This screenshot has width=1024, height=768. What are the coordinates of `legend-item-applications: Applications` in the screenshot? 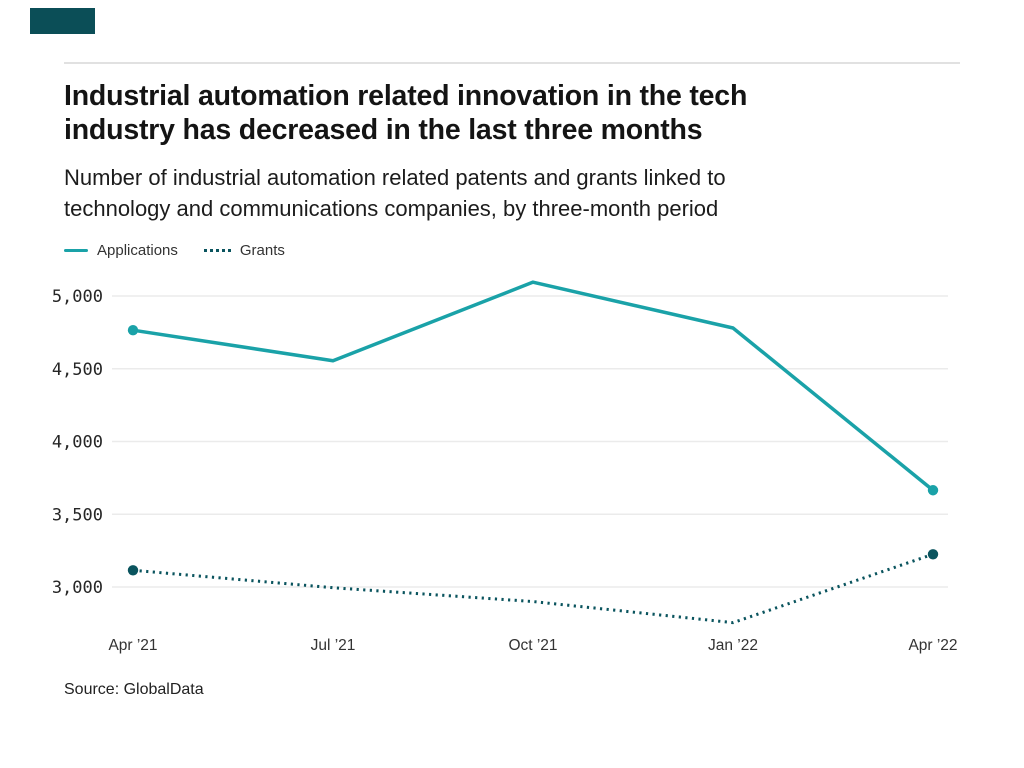 It's located at (121, 250).